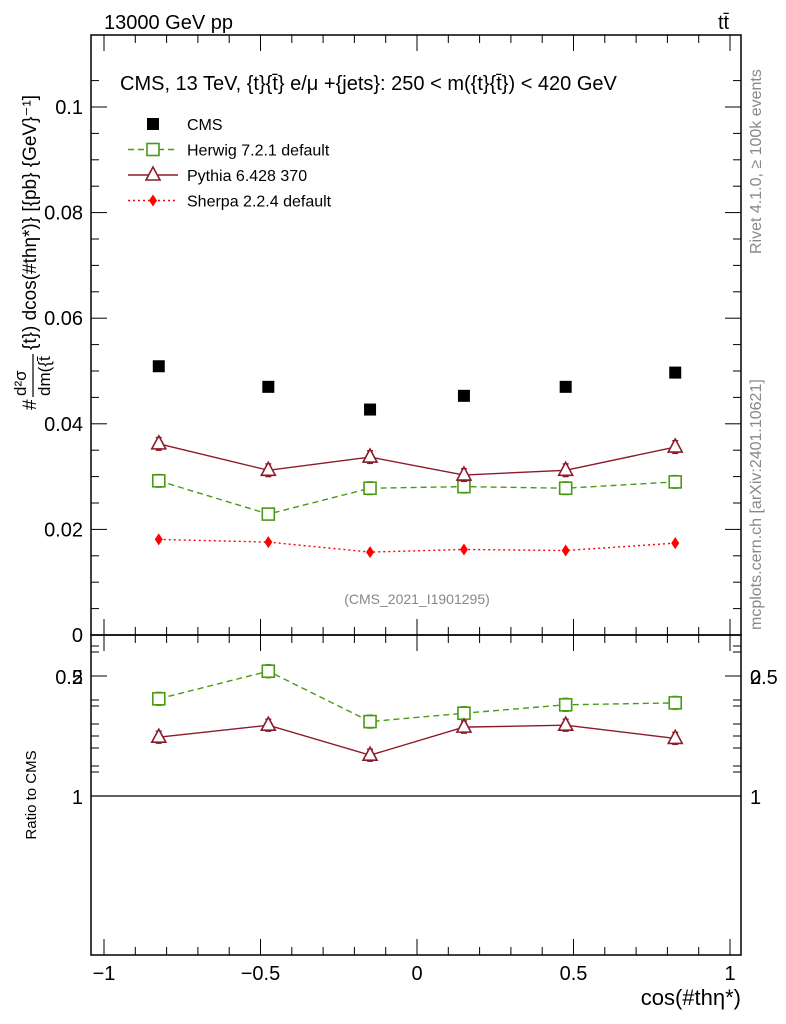 This screenshot has height=1024, width=786. I want to click on process-label: tt̄, so click(724, 23).